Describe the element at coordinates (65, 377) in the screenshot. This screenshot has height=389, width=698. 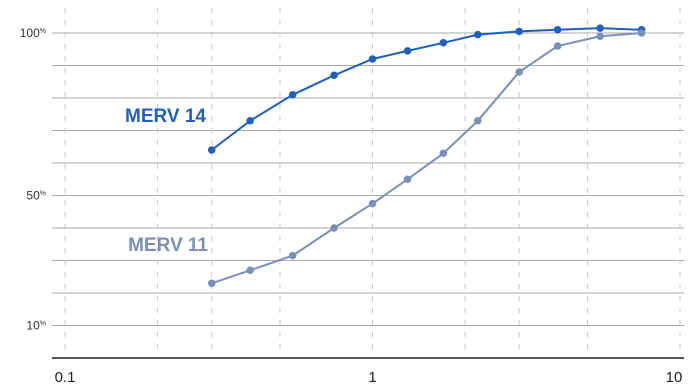
I see `x-tick-label: 0.1` at that location.